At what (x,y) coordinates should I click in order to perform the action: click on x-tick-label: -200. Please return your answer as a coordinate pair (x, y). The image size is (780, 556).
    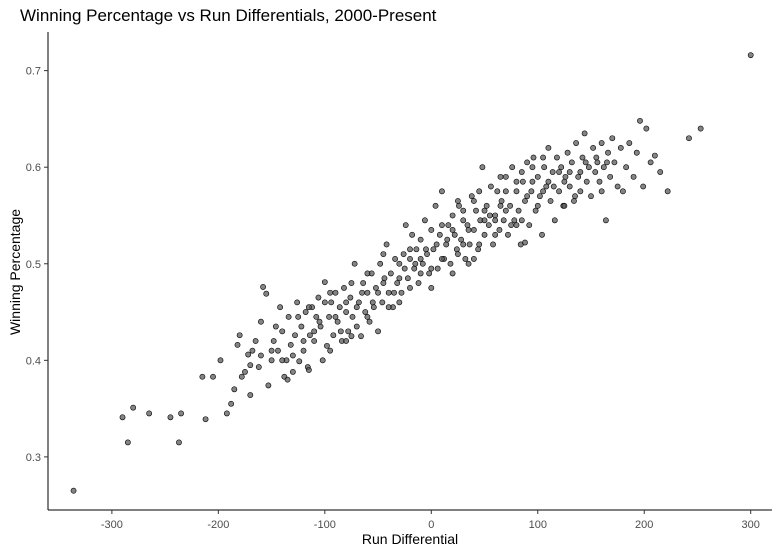
    Looking at the image, I should click on (218, 525).